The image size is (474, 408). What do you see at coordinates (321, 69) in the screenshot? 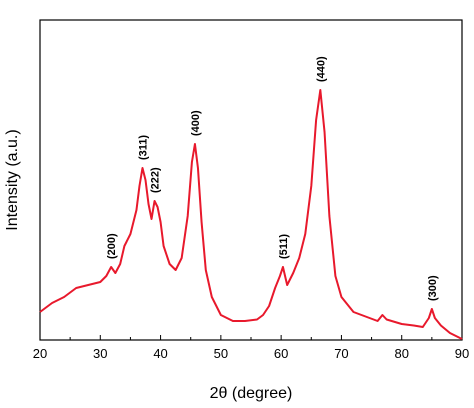
I see `peak-label: (440)` at bounding box center [321, 69].